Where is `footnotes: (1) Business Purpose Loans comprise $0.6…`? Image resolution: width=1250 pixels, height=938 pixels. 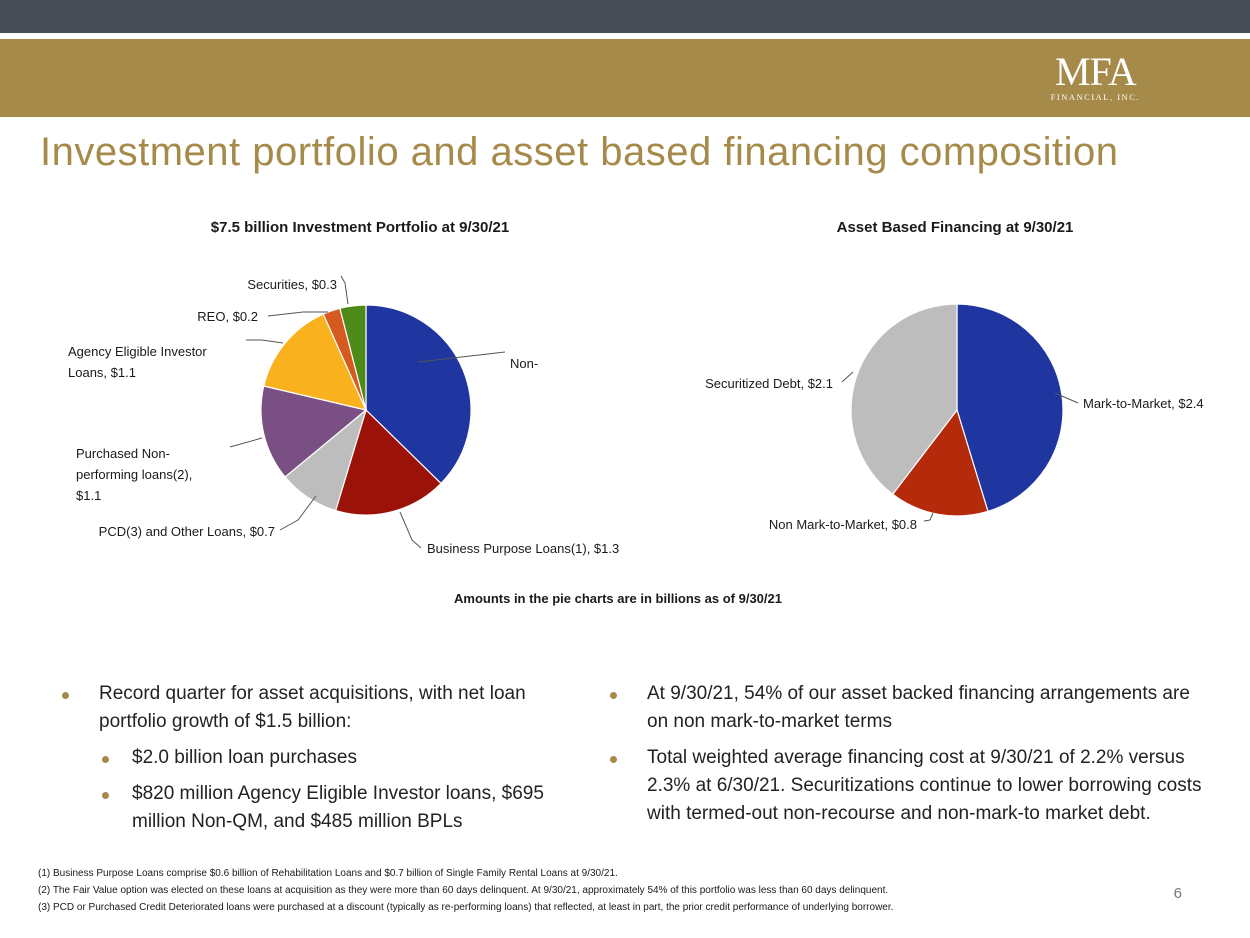 footnotes: (1) Business Purpose Loans comprise $0.6… is located at coordinates (593, 890).